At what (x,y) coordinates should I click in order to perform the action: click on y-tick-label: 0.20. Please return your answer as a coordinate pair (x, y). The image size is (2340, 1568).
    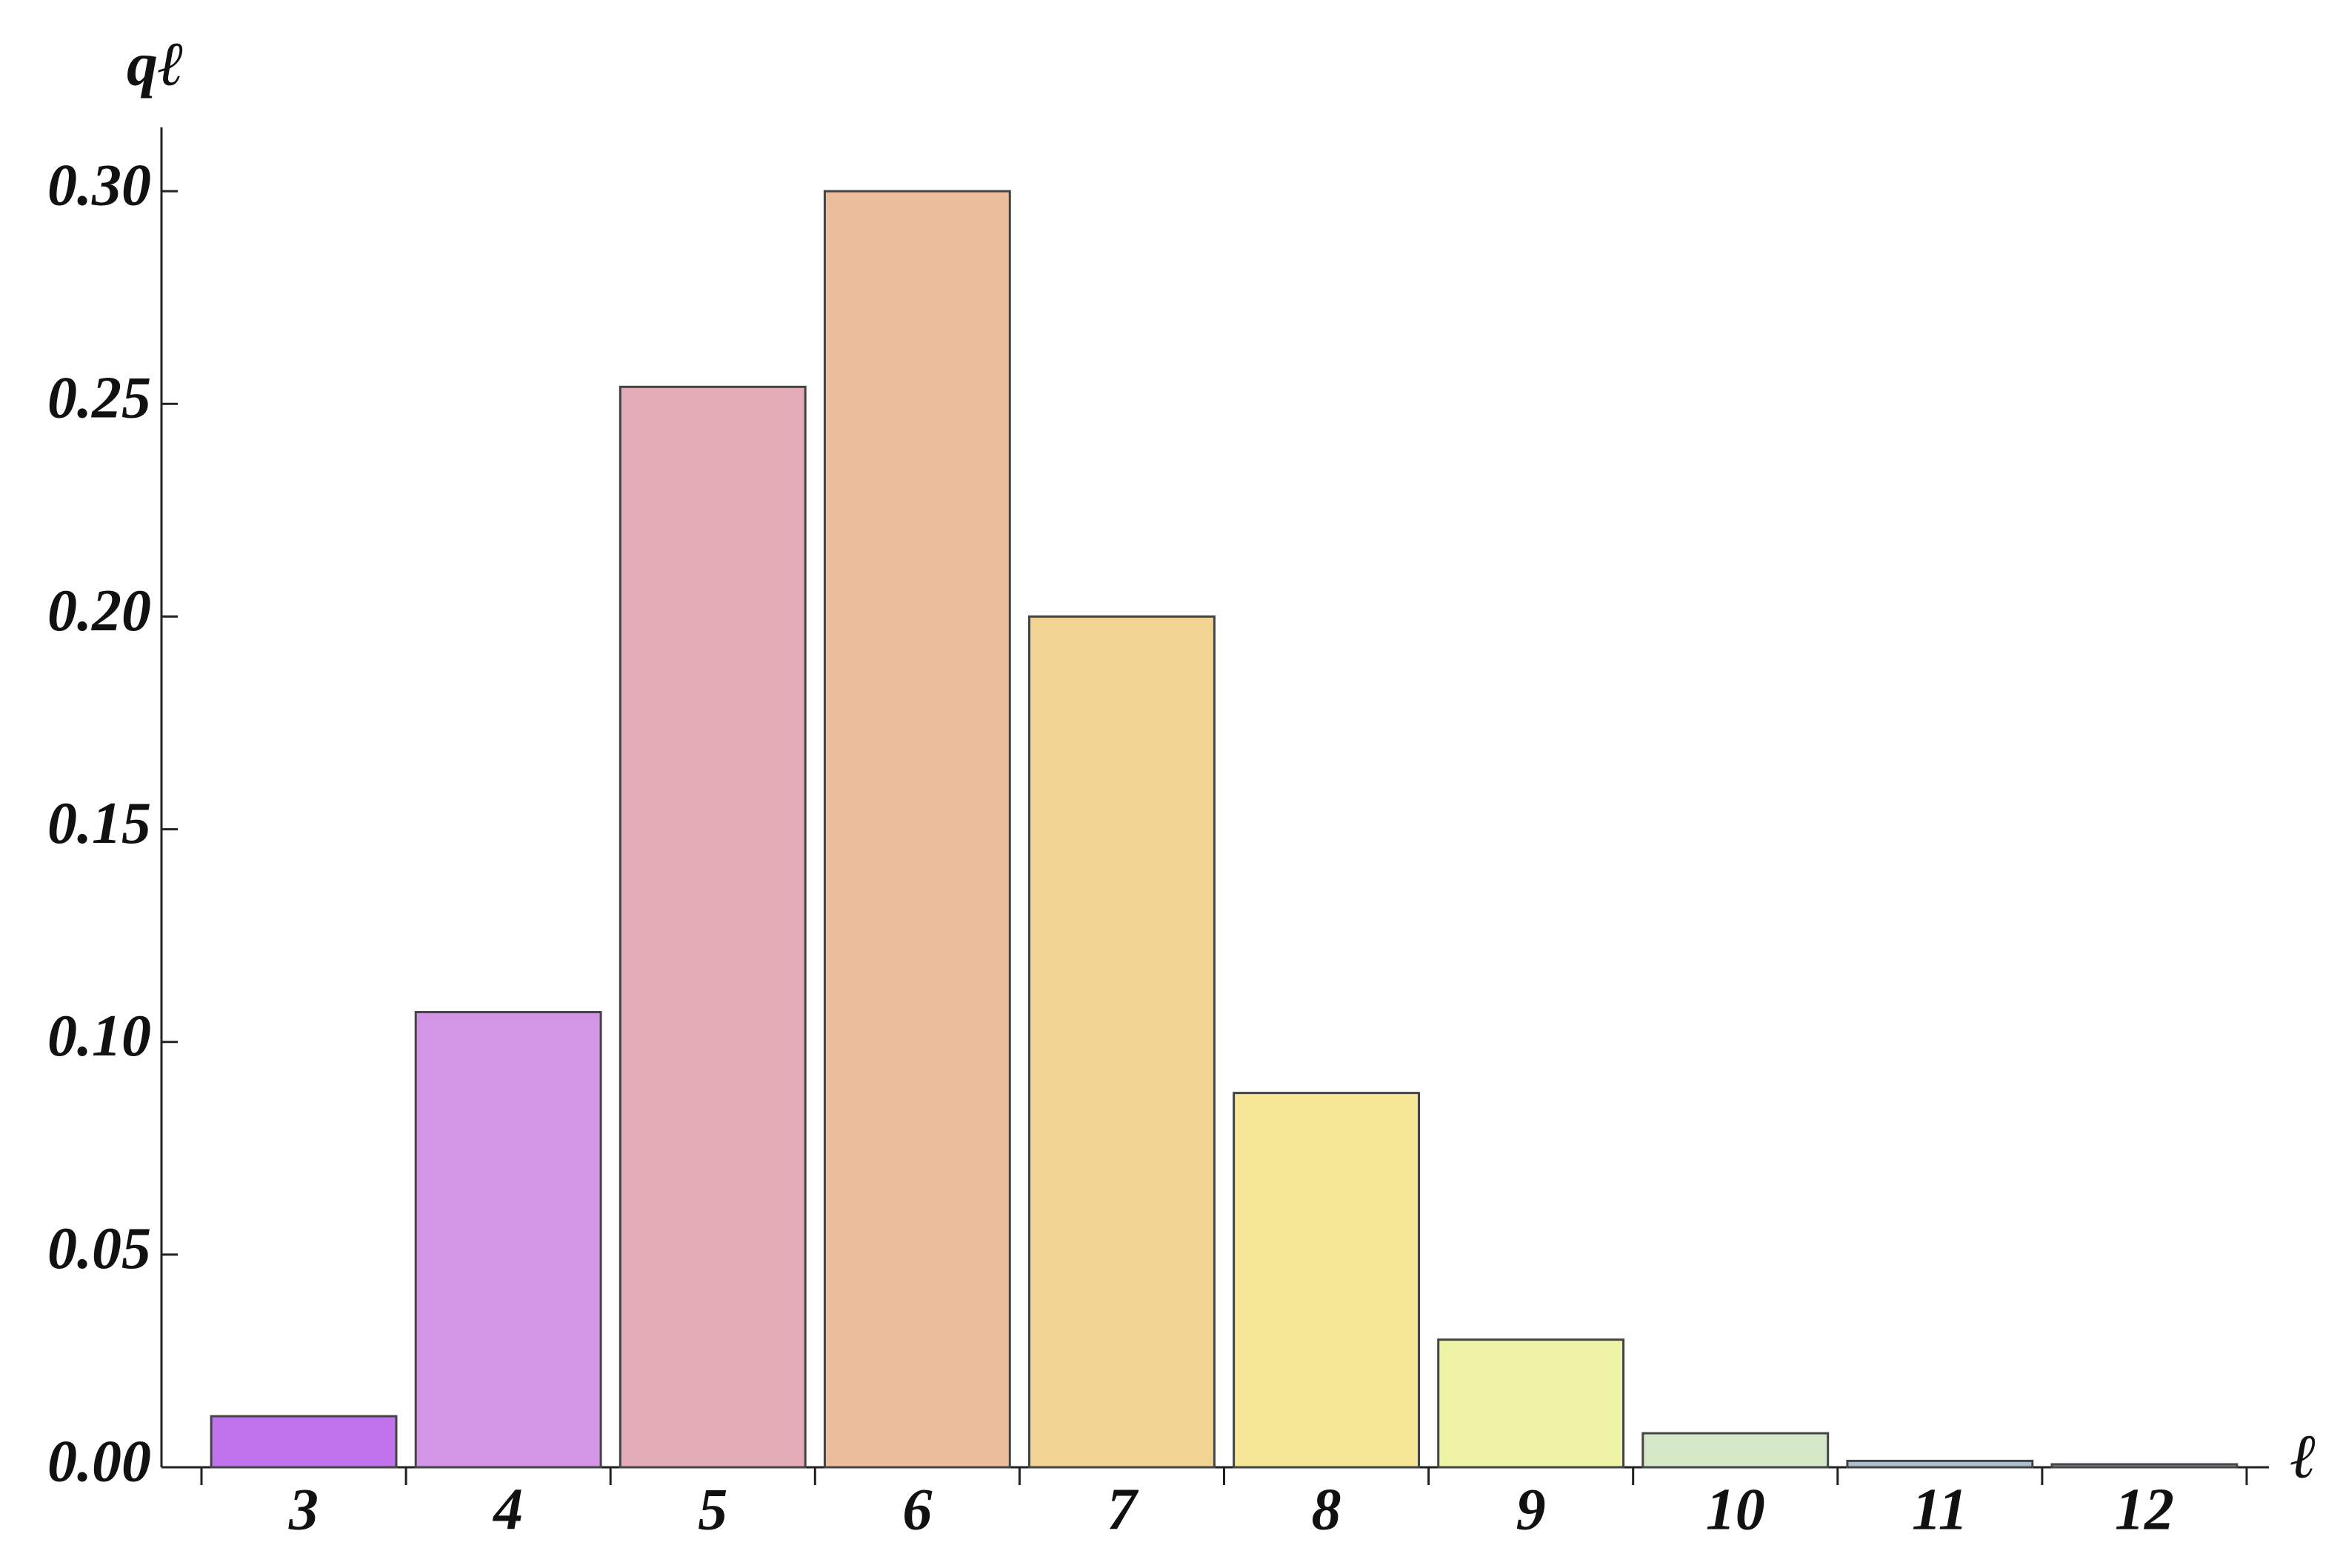
    Looking at the image, I should click on (99, 611).